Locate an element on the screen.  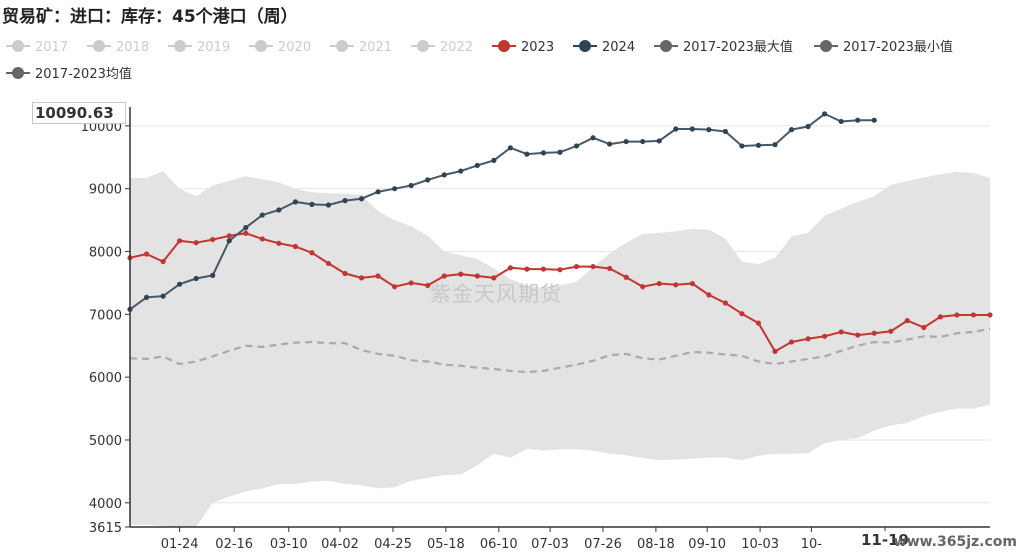
x-tick-label: 09-10 is located at coordinates (707, 544).